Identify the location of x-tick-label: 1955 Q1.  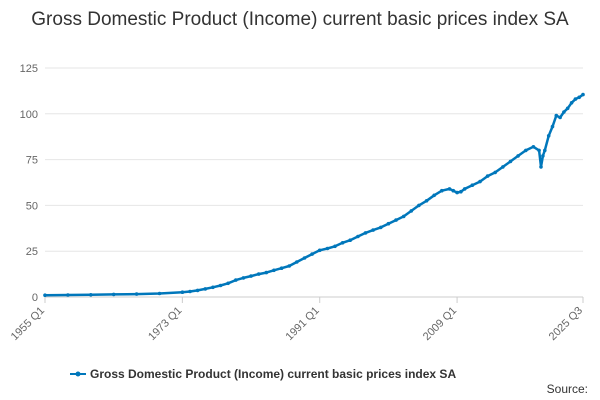
(28, 324).